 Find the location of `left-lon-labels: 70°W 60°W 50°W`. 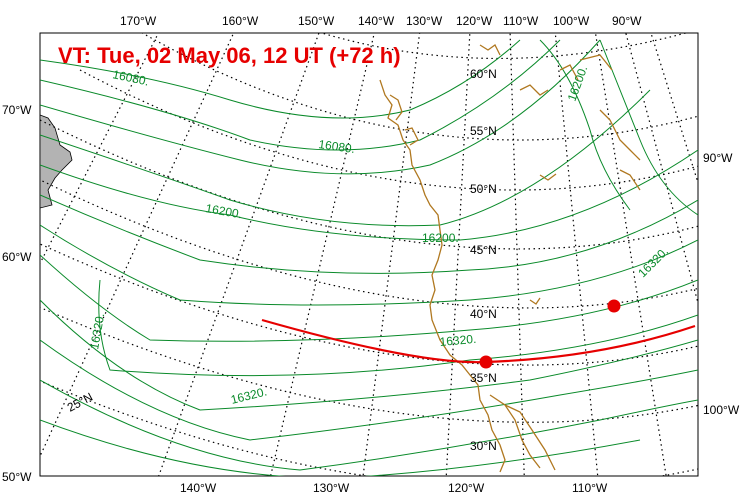

left-lon-labels: 70°W 60°W 50°W is located at coordinates (17, 293).